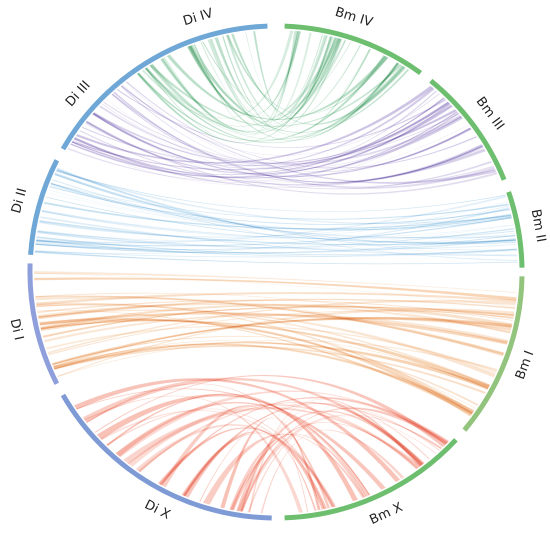 The height and width of the screenshot is (543, 550). I want to click on chromosome-arc-bmiii, so click(468, 129).